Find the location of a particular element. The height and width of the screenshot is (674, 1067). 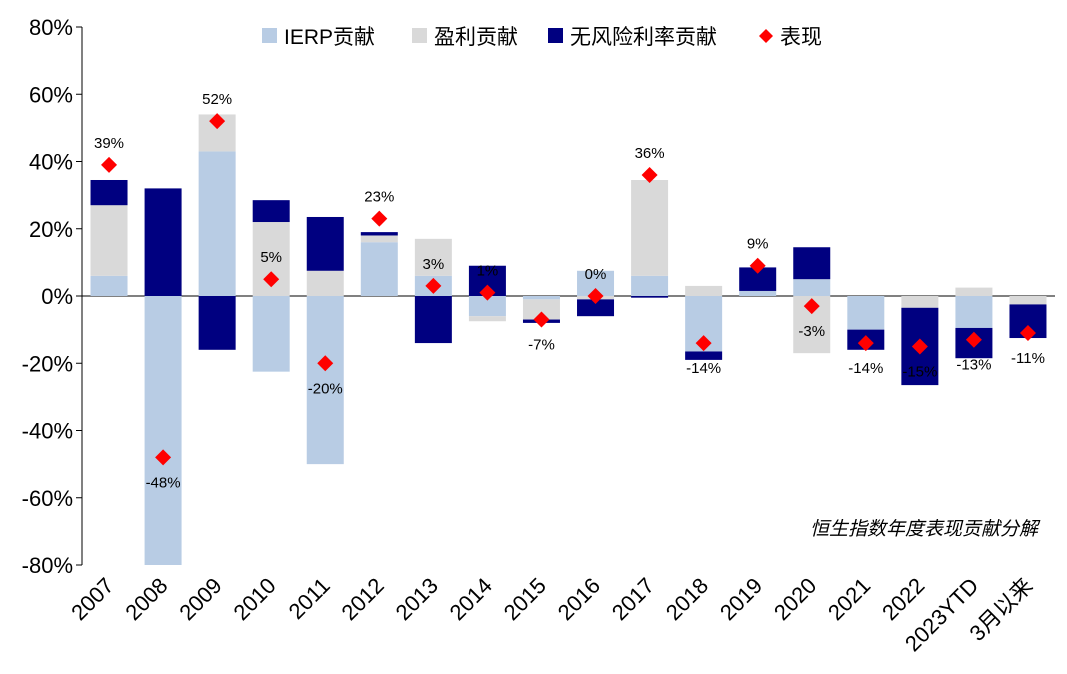

y-tick-label: -20% is located at coordinates (47, 363).